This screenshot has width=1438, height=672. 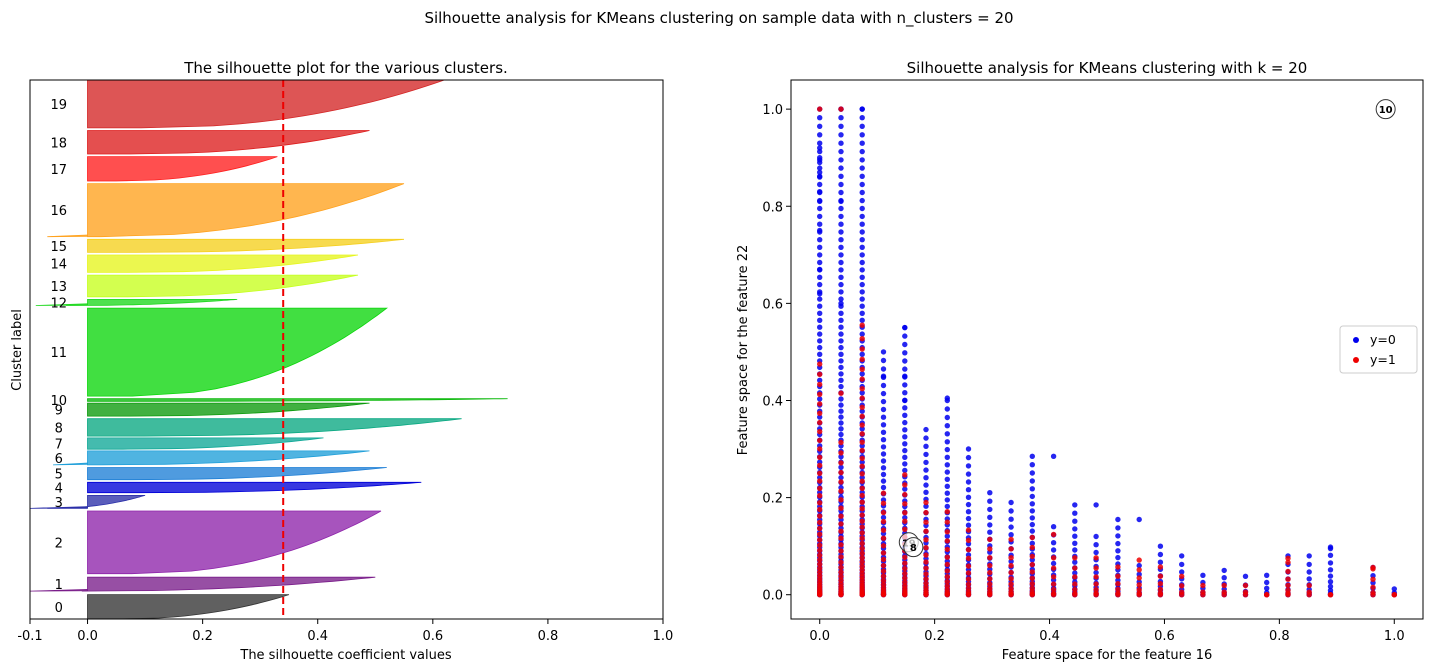 What do you see at coordinates (59, 411) in the screenshot?
I see `cluster-label-9: 9` at bounding box center [59, 411].